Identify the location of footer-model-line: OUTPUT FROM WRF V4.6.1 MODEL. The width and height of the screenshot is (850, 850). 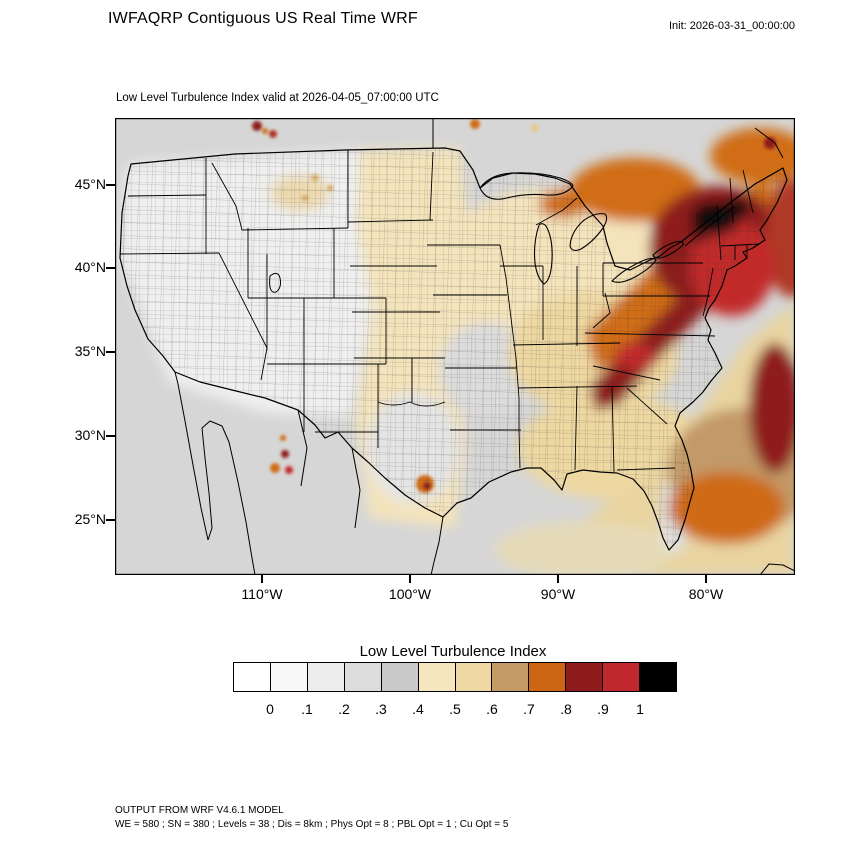
(199, 810).